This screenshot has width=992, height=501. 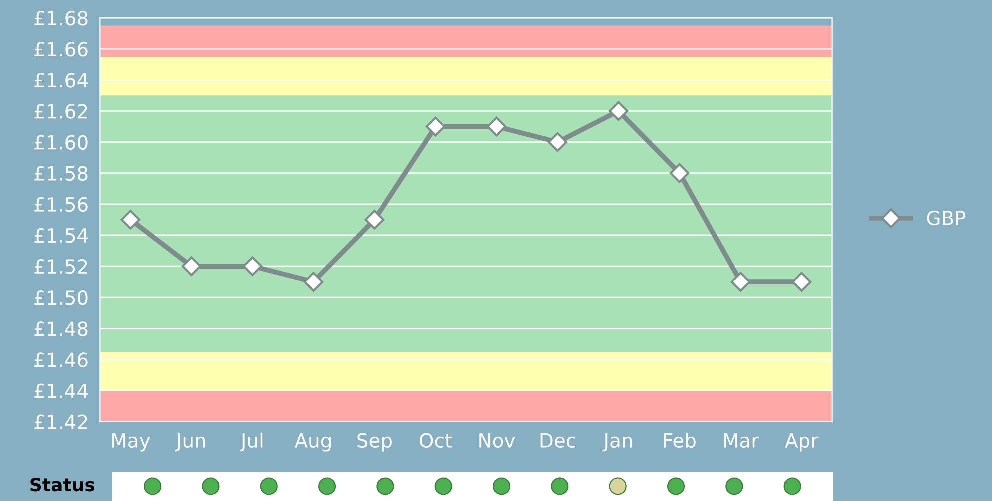 I want to click on x-tick-label: Jun, so click(x=191, y=443).